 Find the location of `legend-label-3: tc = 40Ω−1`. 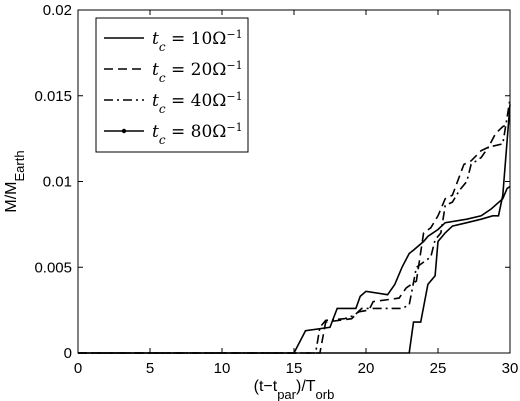

legend-label-3: tc = 40Ω−1 is located at coordinates (197, 103).